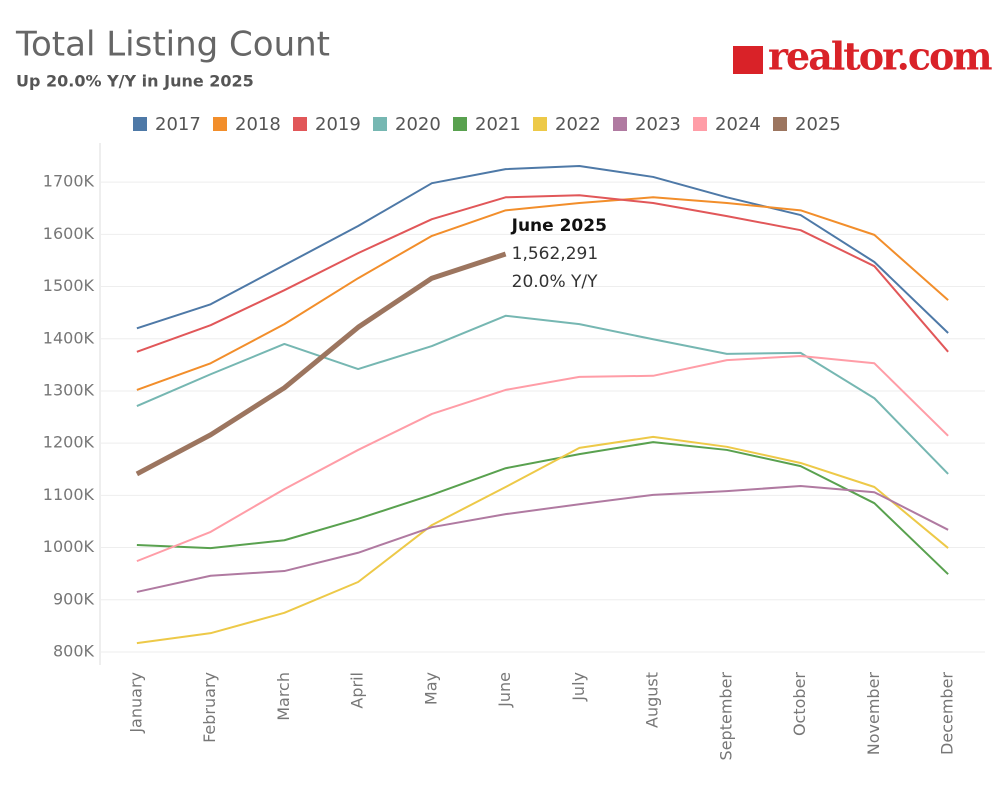 The image size is (1000, 804). I want to click on y-tick-label: 1000K, so click(69, 546).